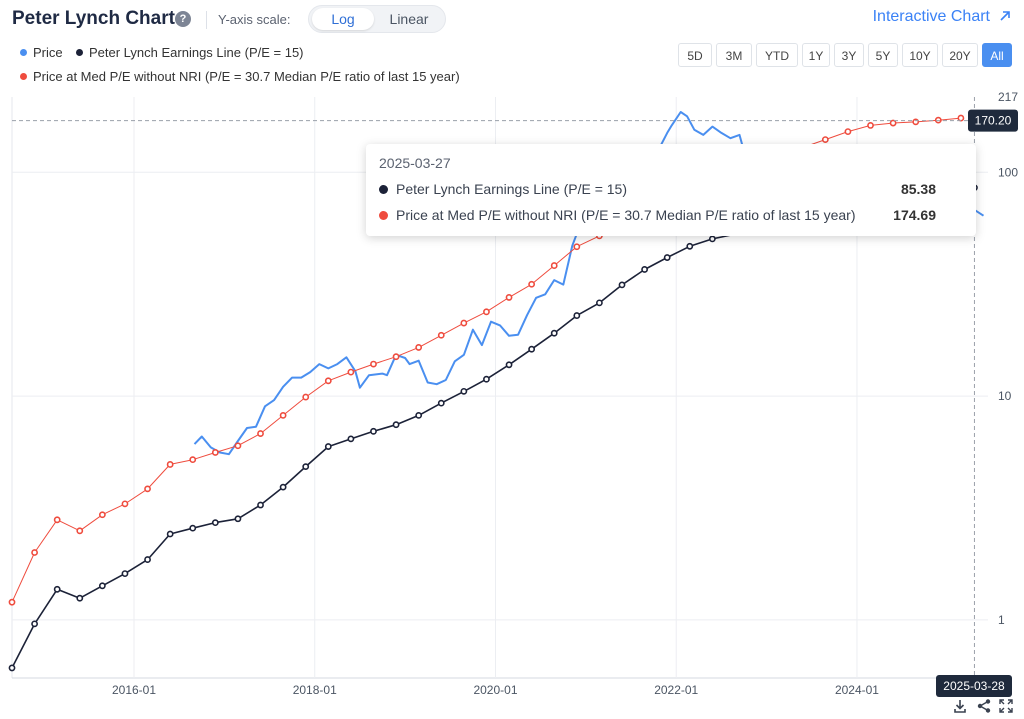 This screenshot has width=1024, height=719. I want to click on header-divider, so click(206, 20).